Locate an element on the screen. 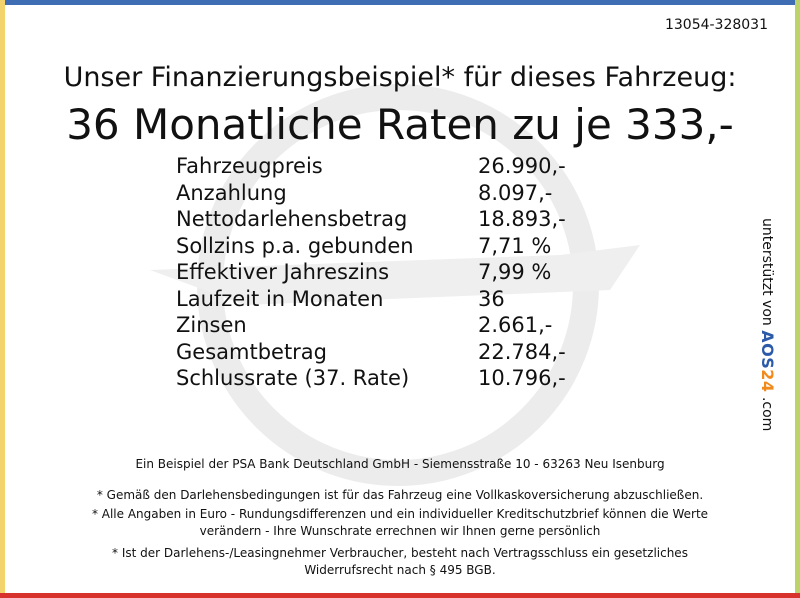 Image resolution: width=800 pixels, height=598 pixels. top-border is located at coordinates (400, 2).